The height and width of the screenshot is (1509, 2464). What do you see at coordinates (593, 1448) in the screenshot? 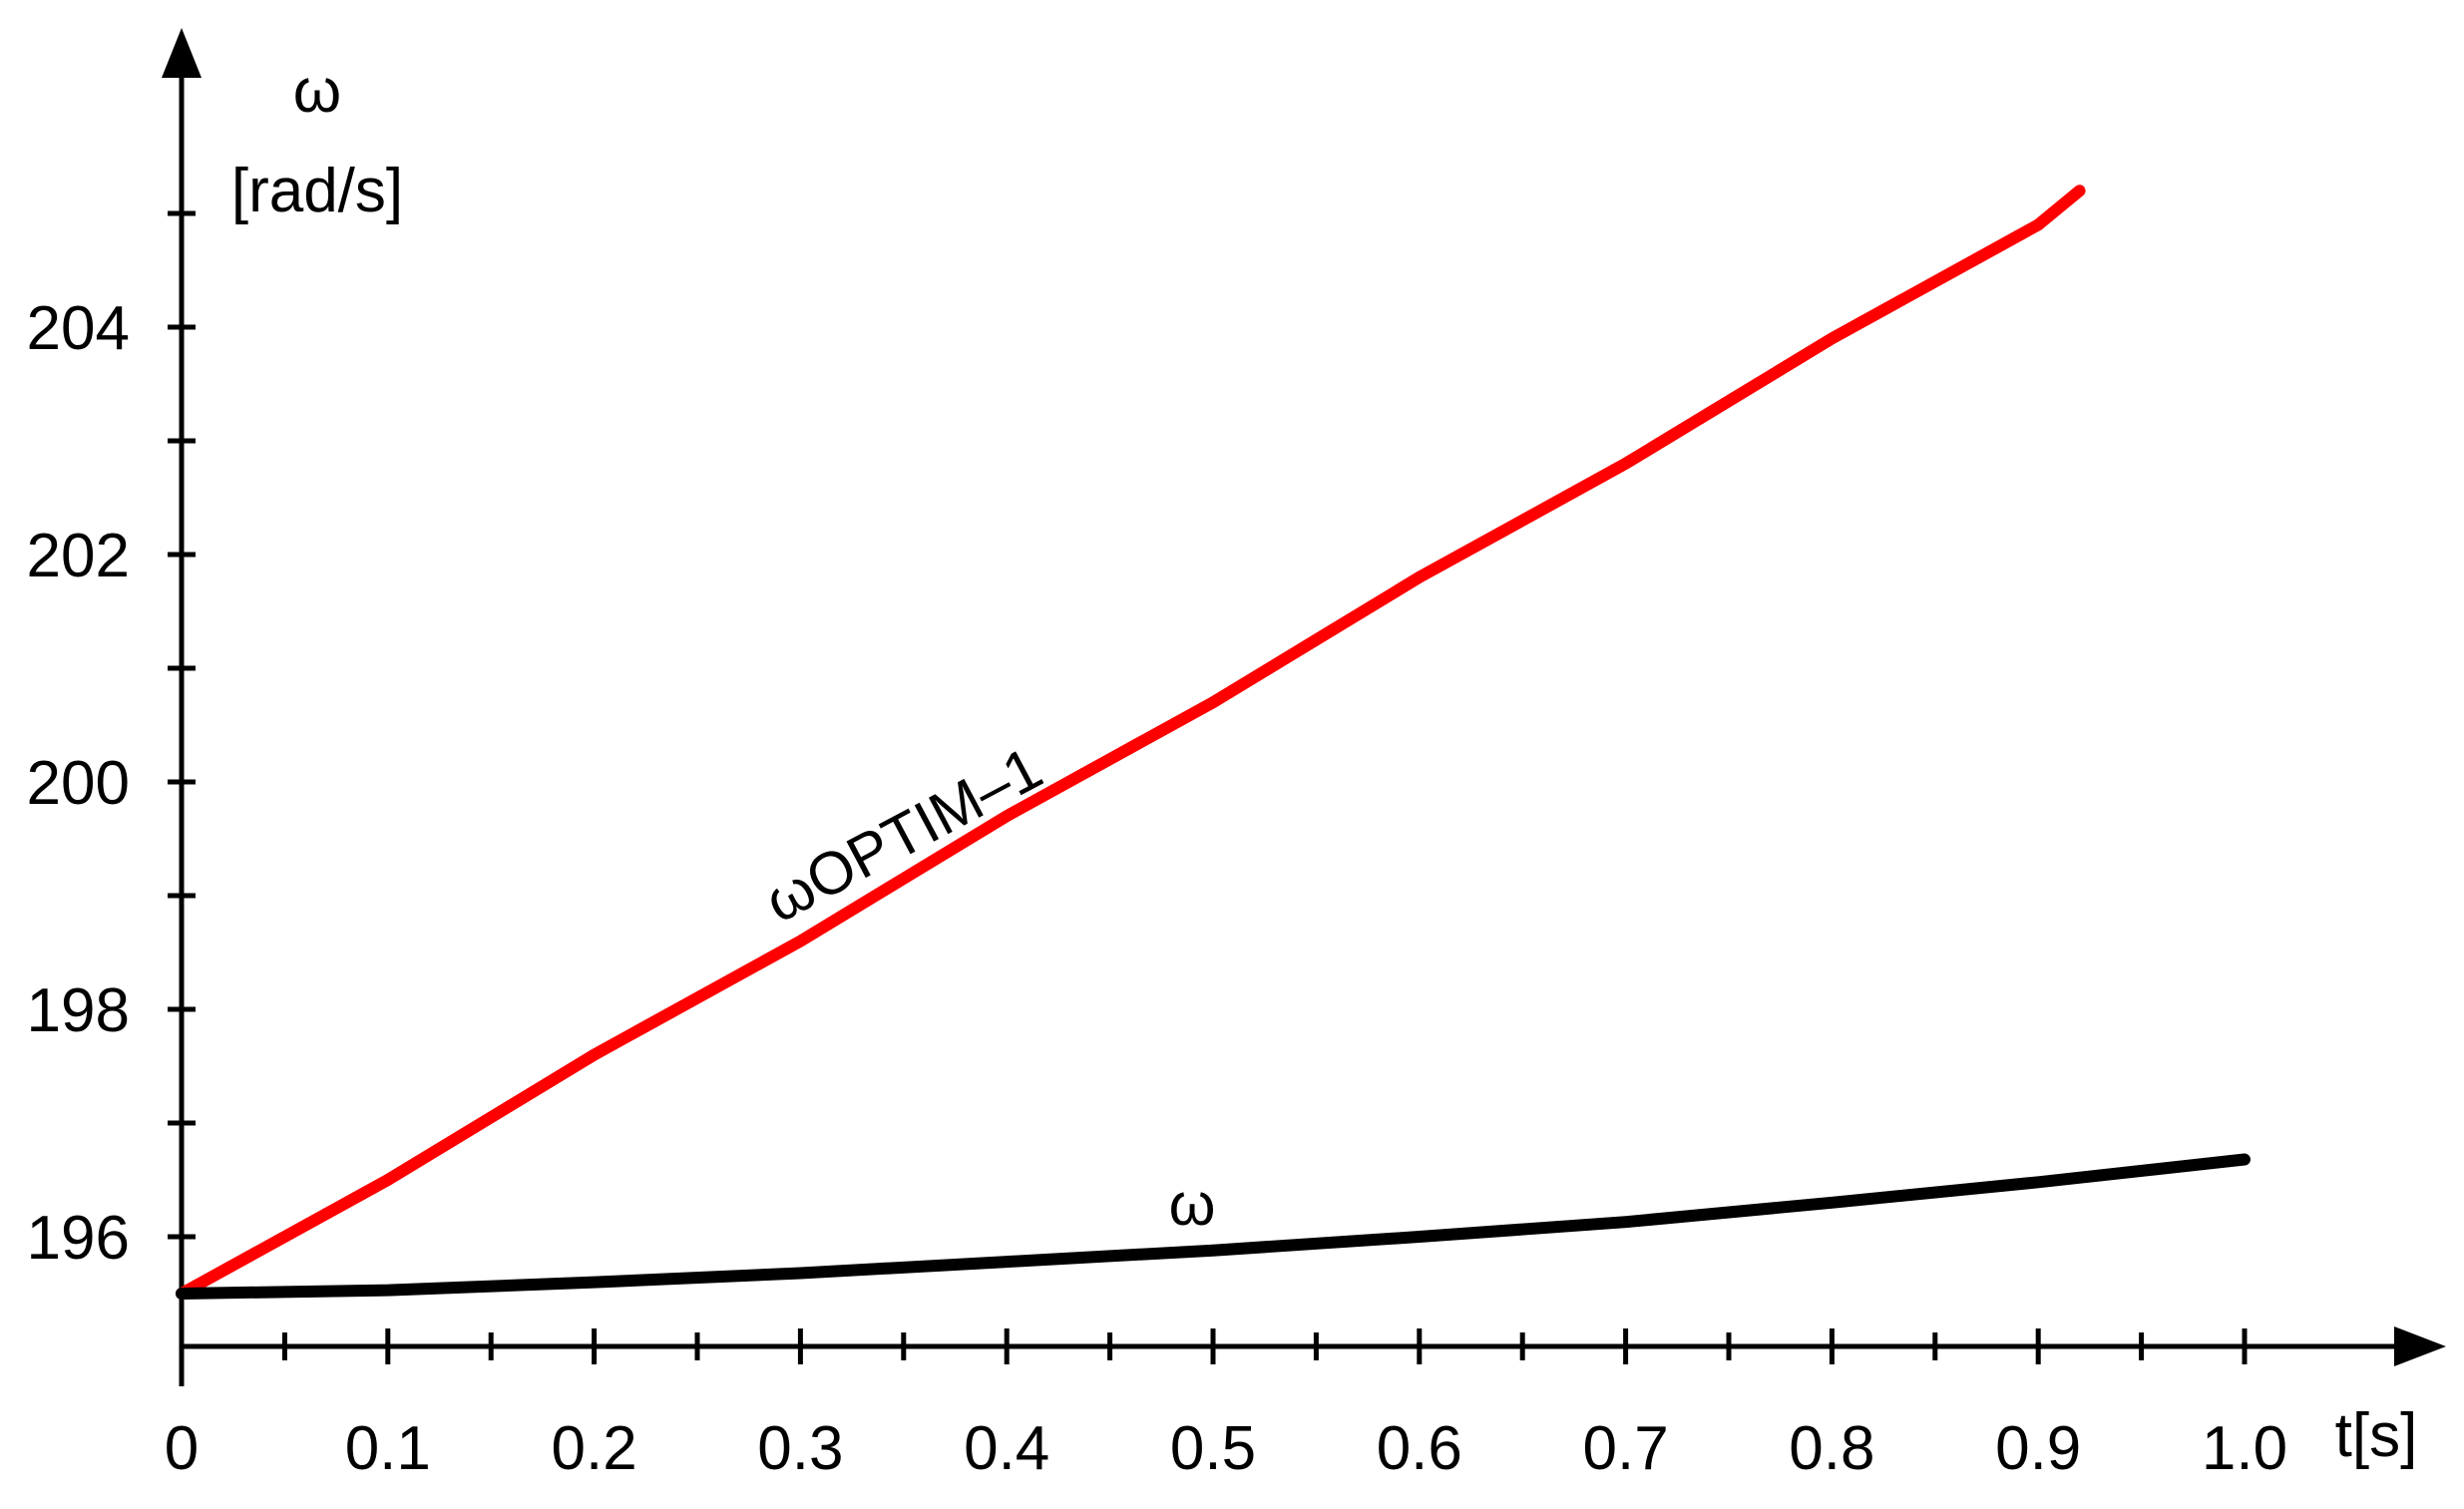
I see `x-tick-label: 0.2` at bounding box center [593, 1448].